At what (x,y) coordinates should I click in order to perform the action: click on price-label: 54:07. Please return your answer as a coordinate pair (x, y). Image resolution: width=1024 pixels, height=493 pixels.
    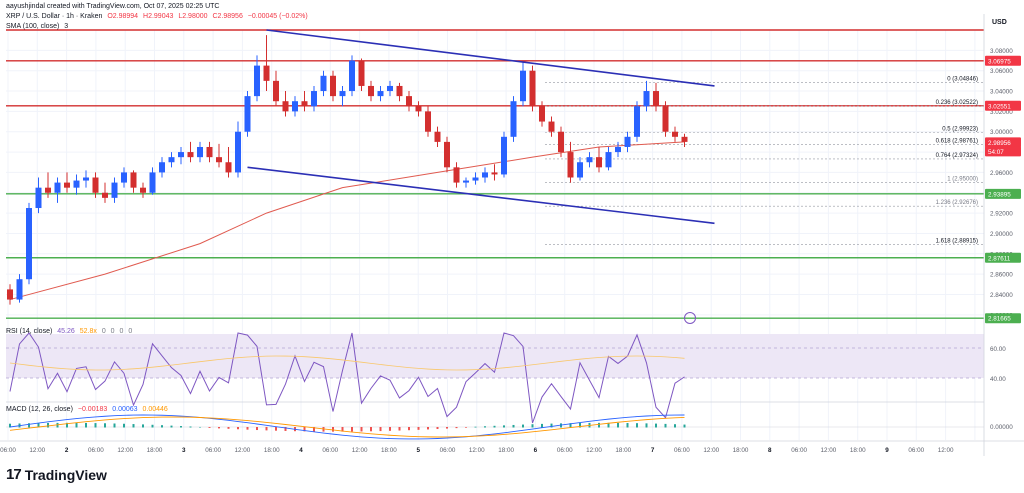
    Looking at the image, I should click on (1003, 151).